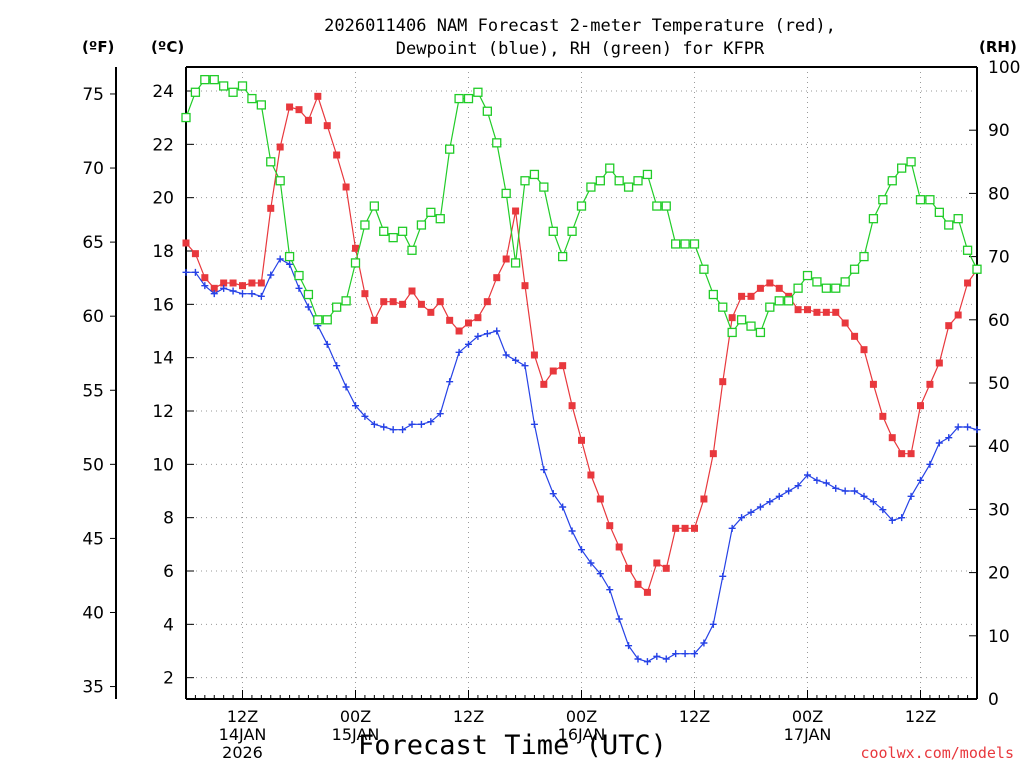 The image size is (1024, 768). What do you see at coordinates (581, 716) in the screenshot?
I see `x-tick-label: 00Z` at bounding box center [581, 716].